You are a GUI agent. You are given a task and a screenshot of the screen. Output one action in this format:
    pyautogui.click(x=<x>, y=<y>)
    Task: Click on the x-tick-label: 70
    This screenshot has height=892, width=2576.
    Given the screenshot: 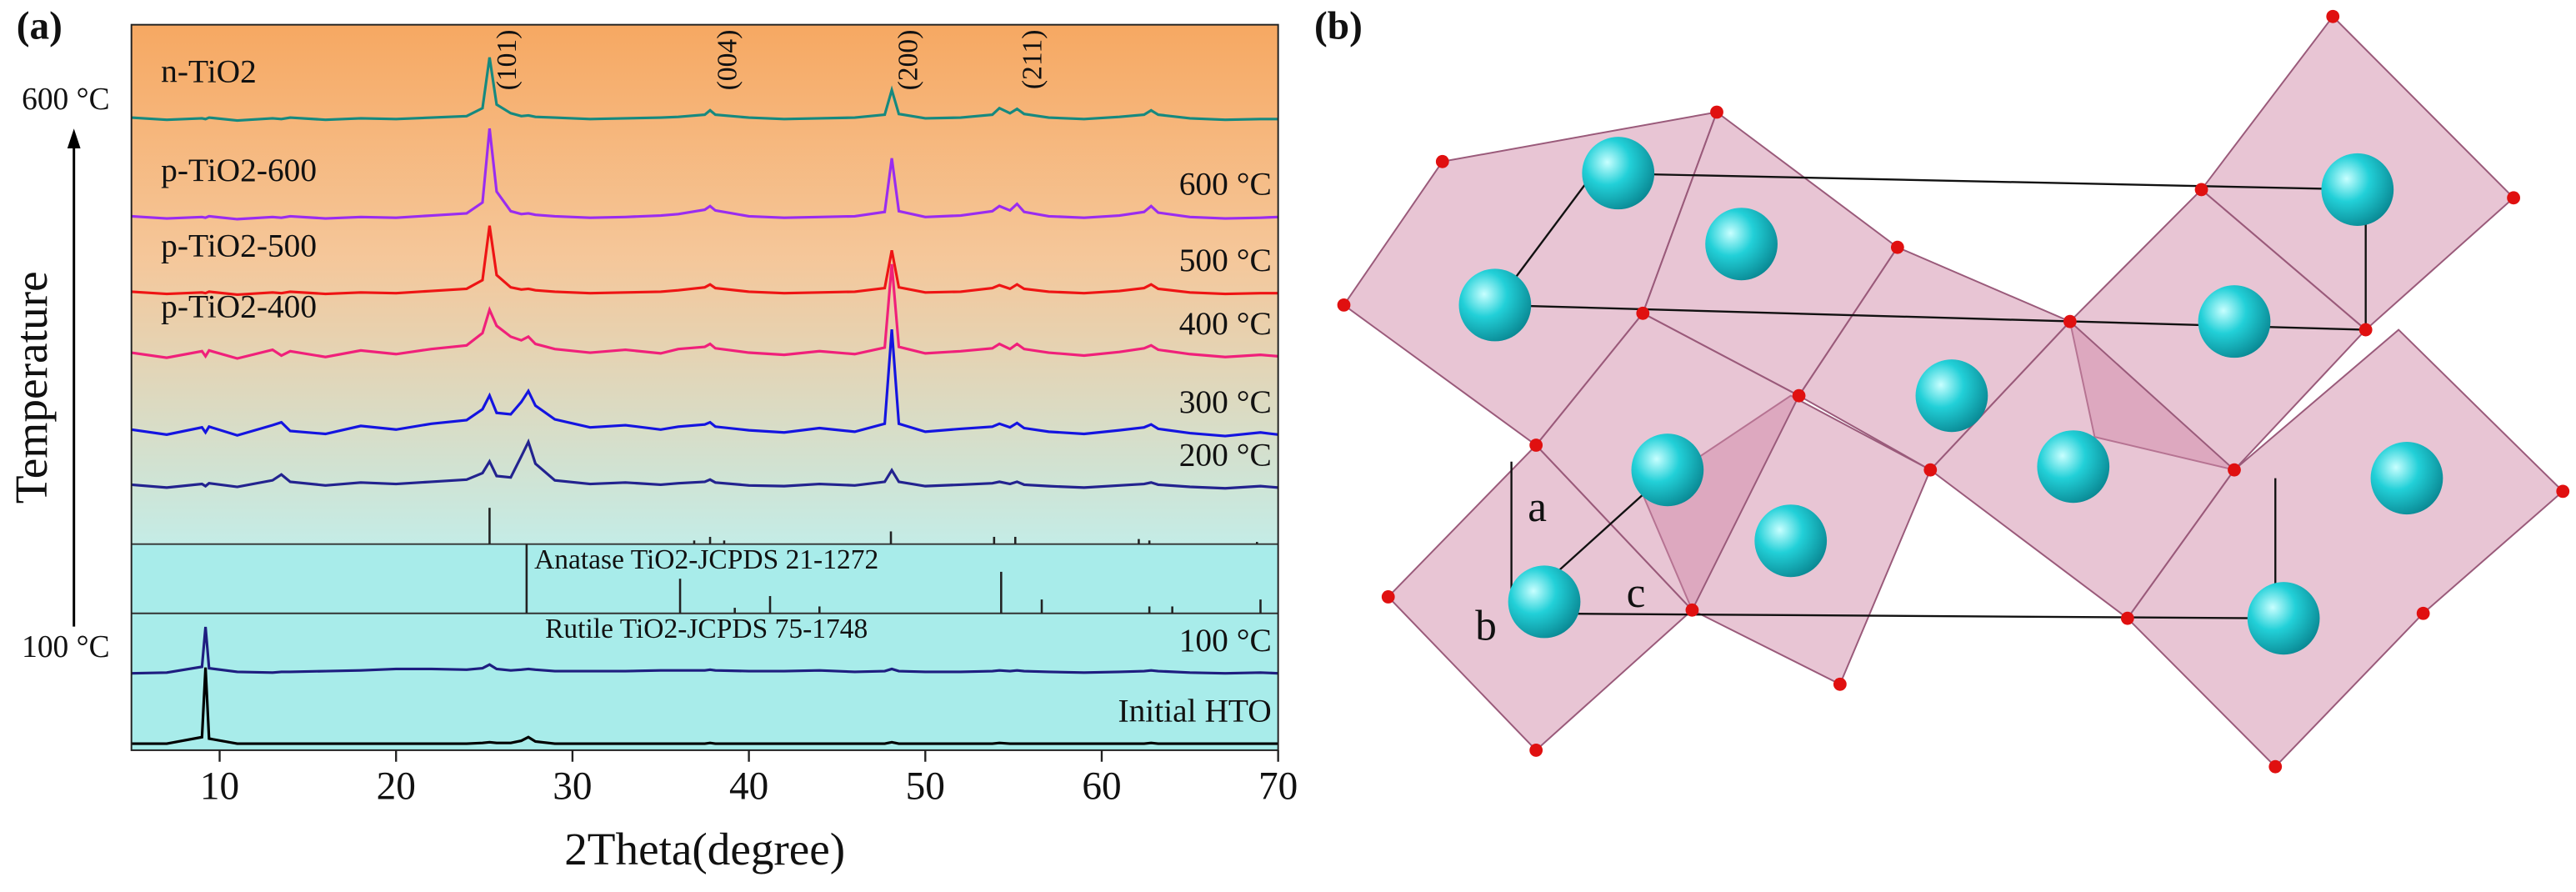 What is the action you would take?
    pyautogui.click(x=1278, y=786)
    